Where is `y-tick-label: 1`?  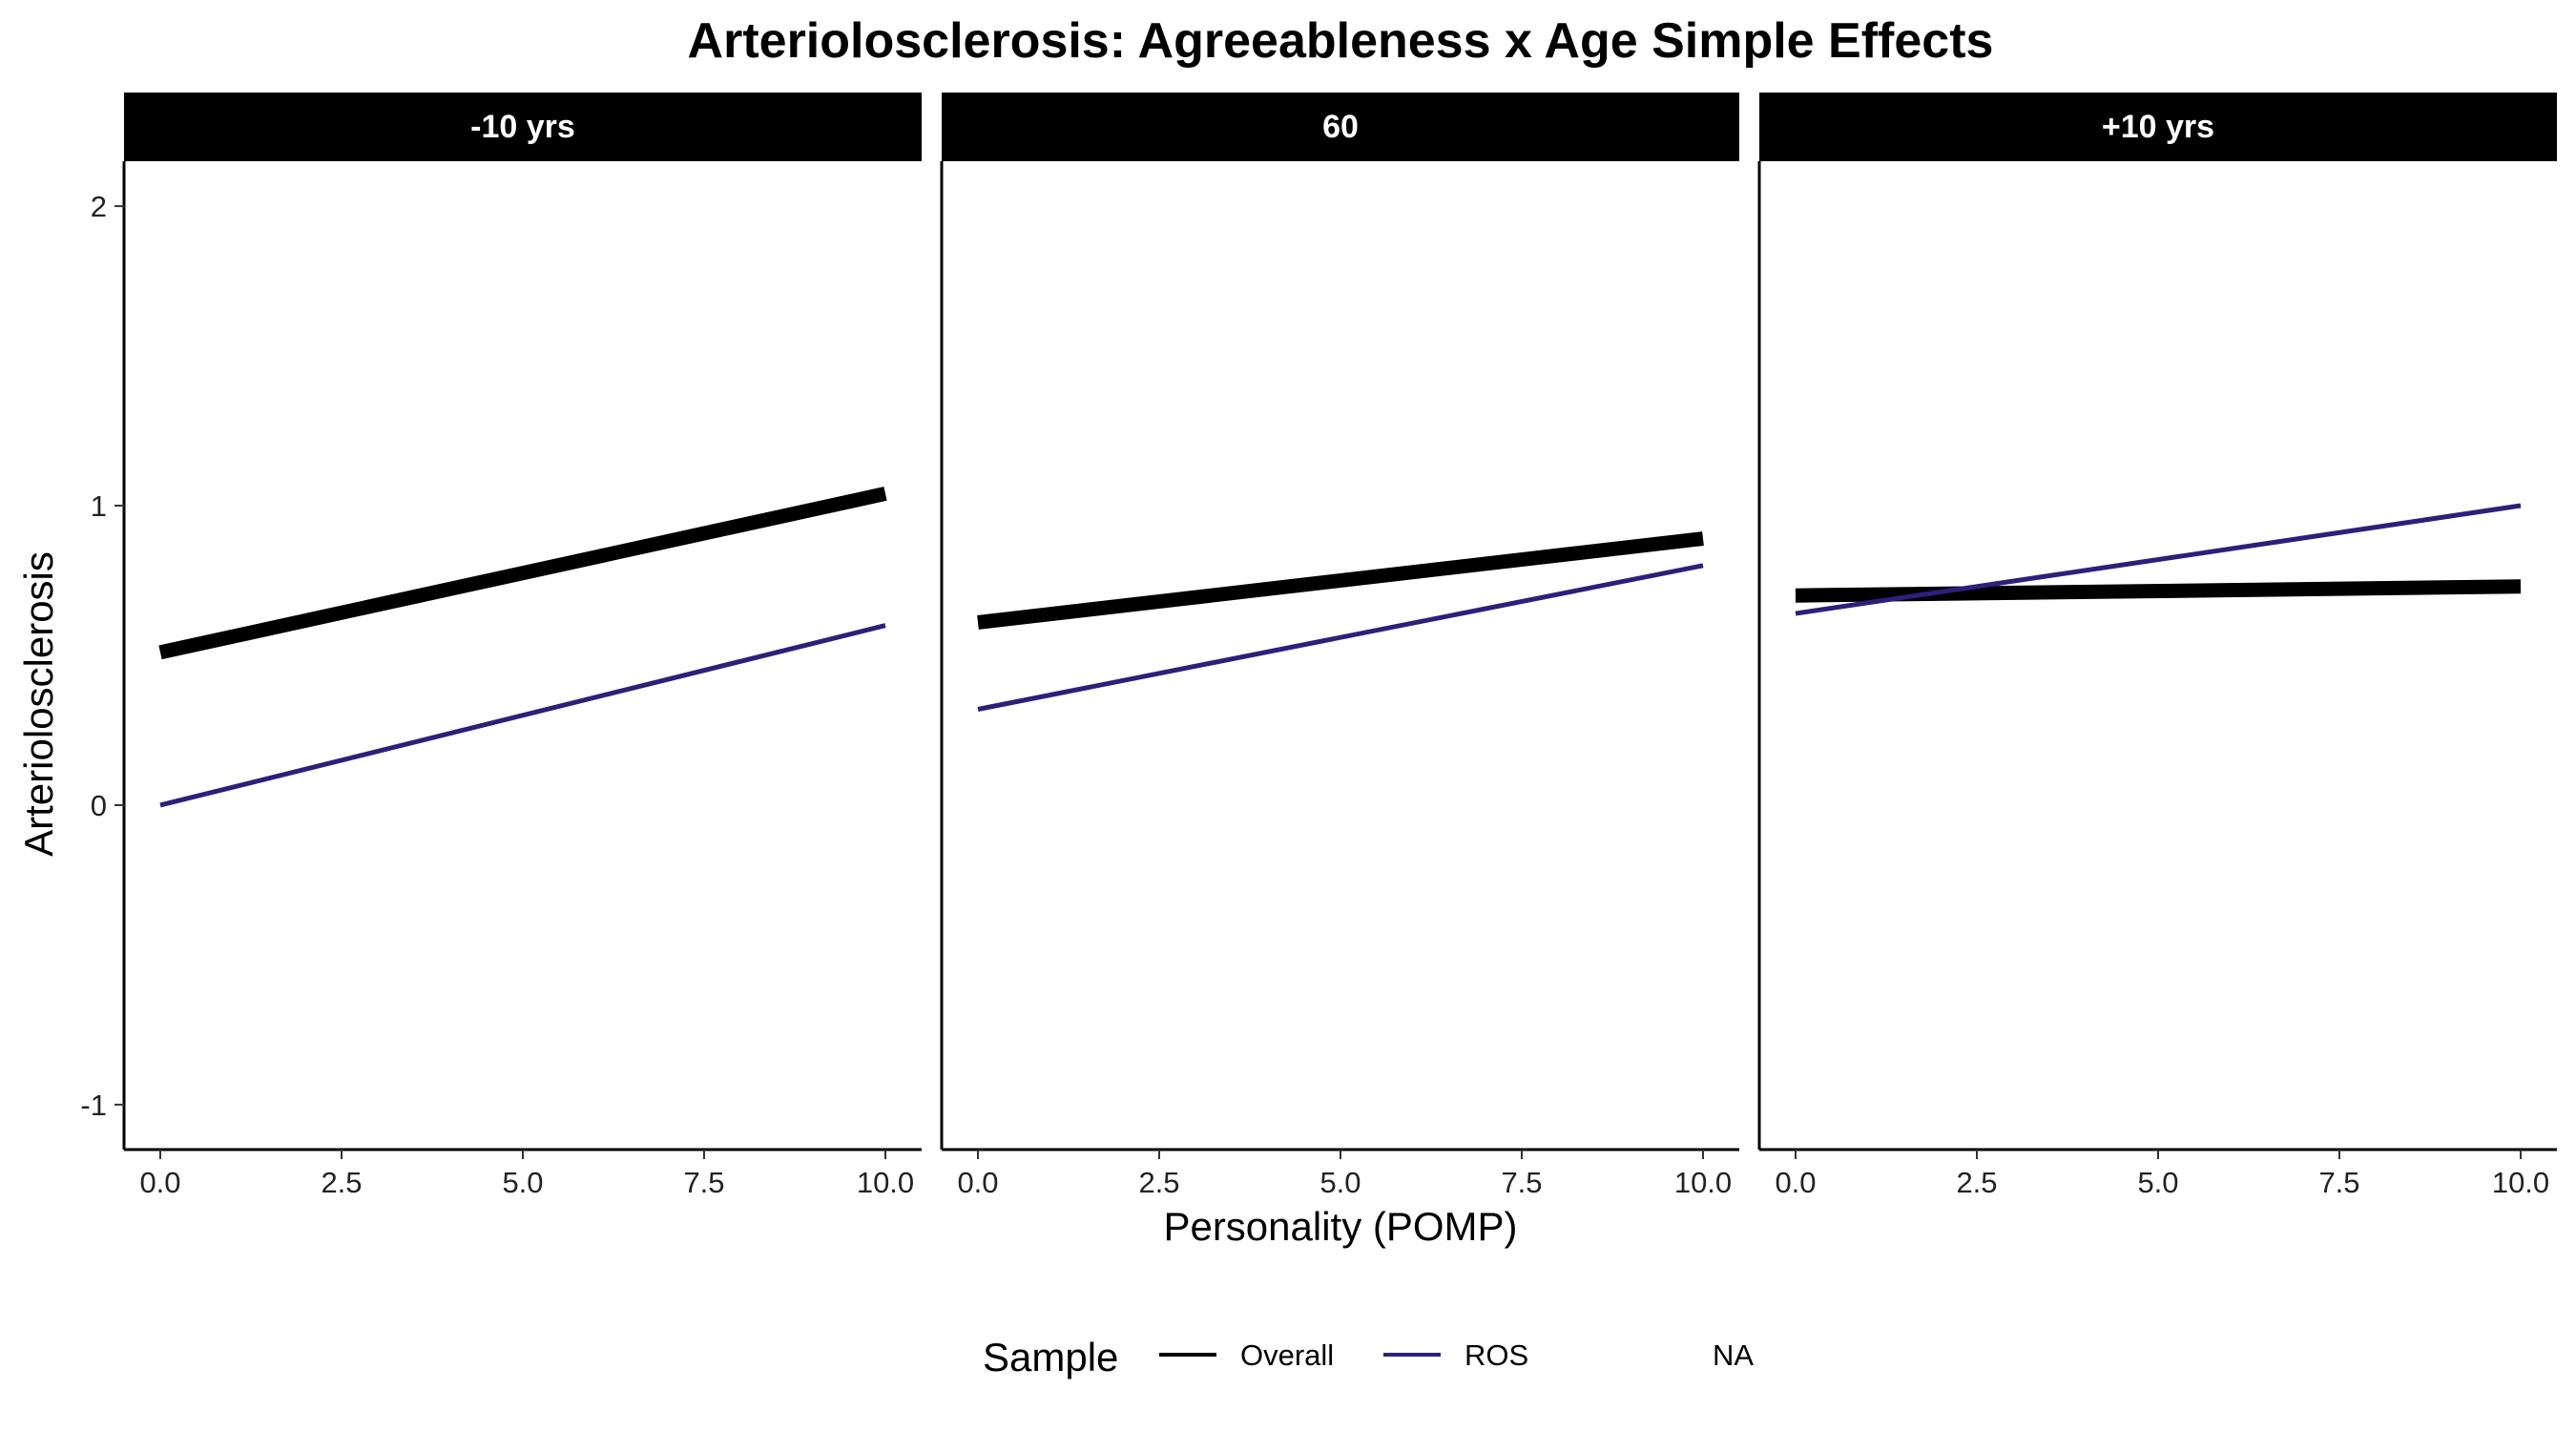
y-tick-label: 1 is located at coordinates (99, 506).